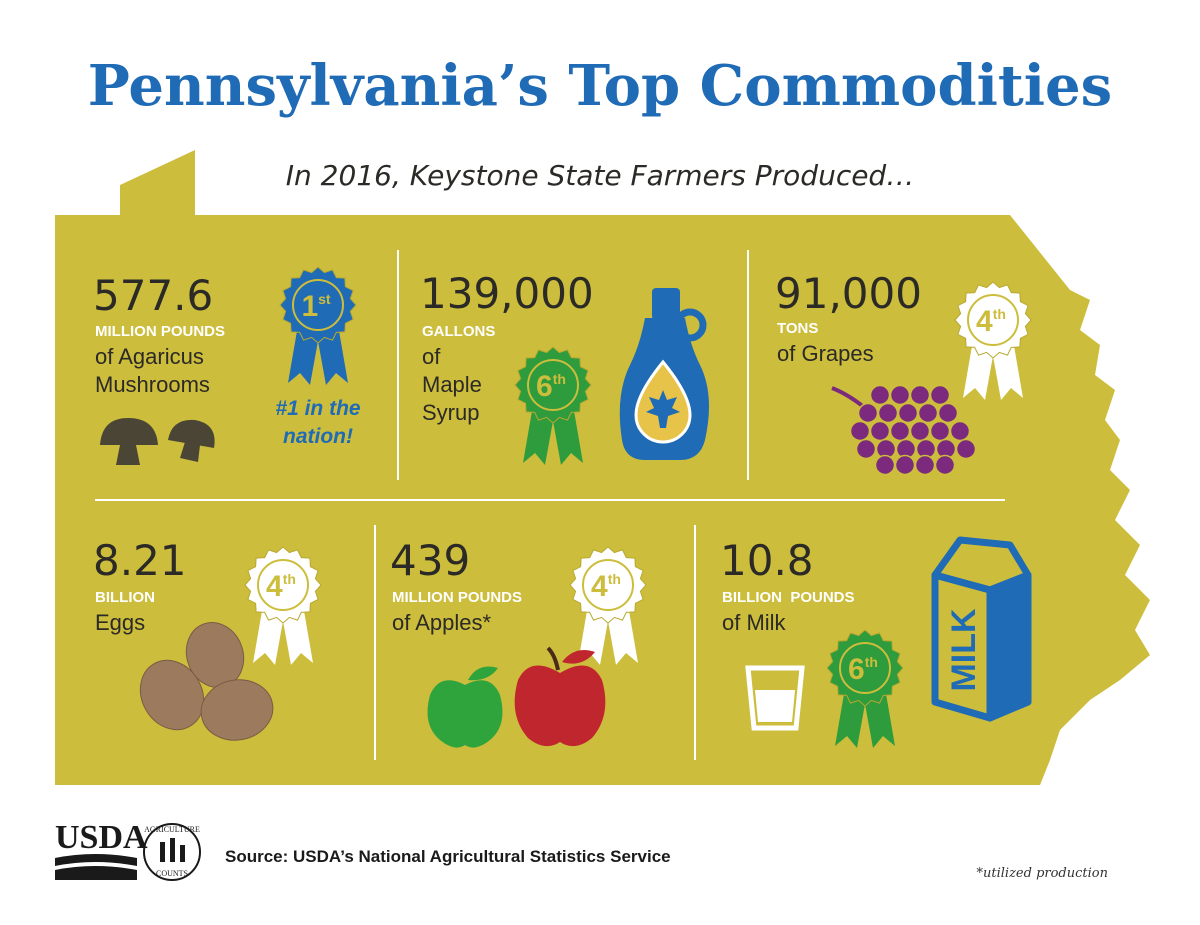  I want to click on svg-text: 1st, so click(315, 306).